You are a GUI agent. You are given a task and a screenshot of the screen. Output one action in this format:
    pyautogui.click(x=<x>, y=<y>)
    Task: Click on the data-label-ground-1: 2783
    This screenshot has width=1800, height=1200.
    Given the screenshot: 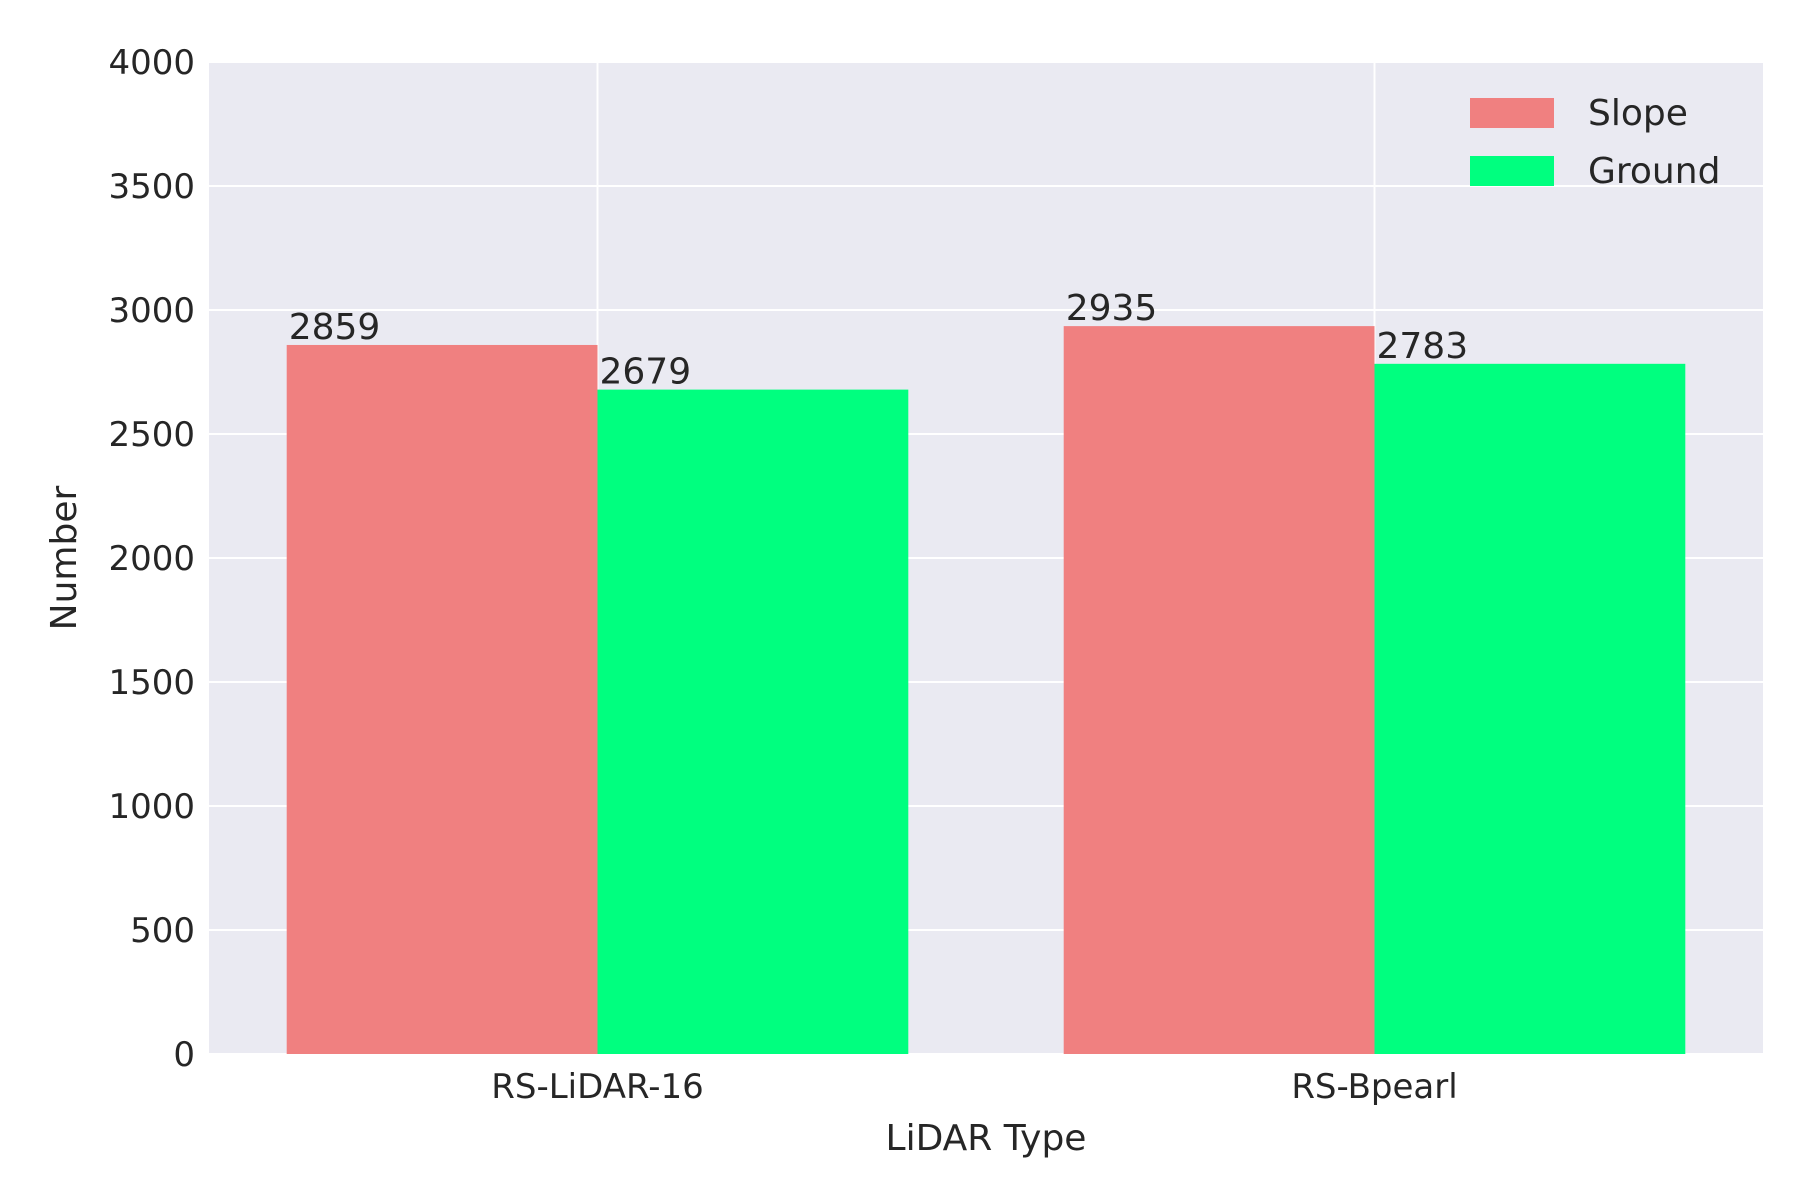 What is the action you would take?
    pyautogui.click(x=1423, y=346)
    